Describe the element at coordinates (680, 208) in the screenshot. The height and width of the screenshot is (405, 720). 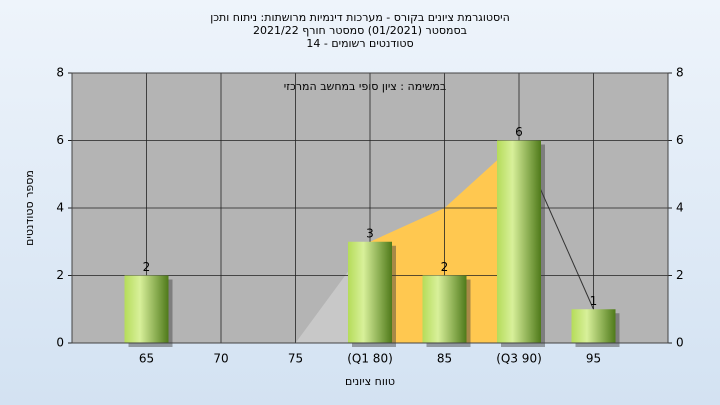
I see `y2-tick-label: 4` at that location.